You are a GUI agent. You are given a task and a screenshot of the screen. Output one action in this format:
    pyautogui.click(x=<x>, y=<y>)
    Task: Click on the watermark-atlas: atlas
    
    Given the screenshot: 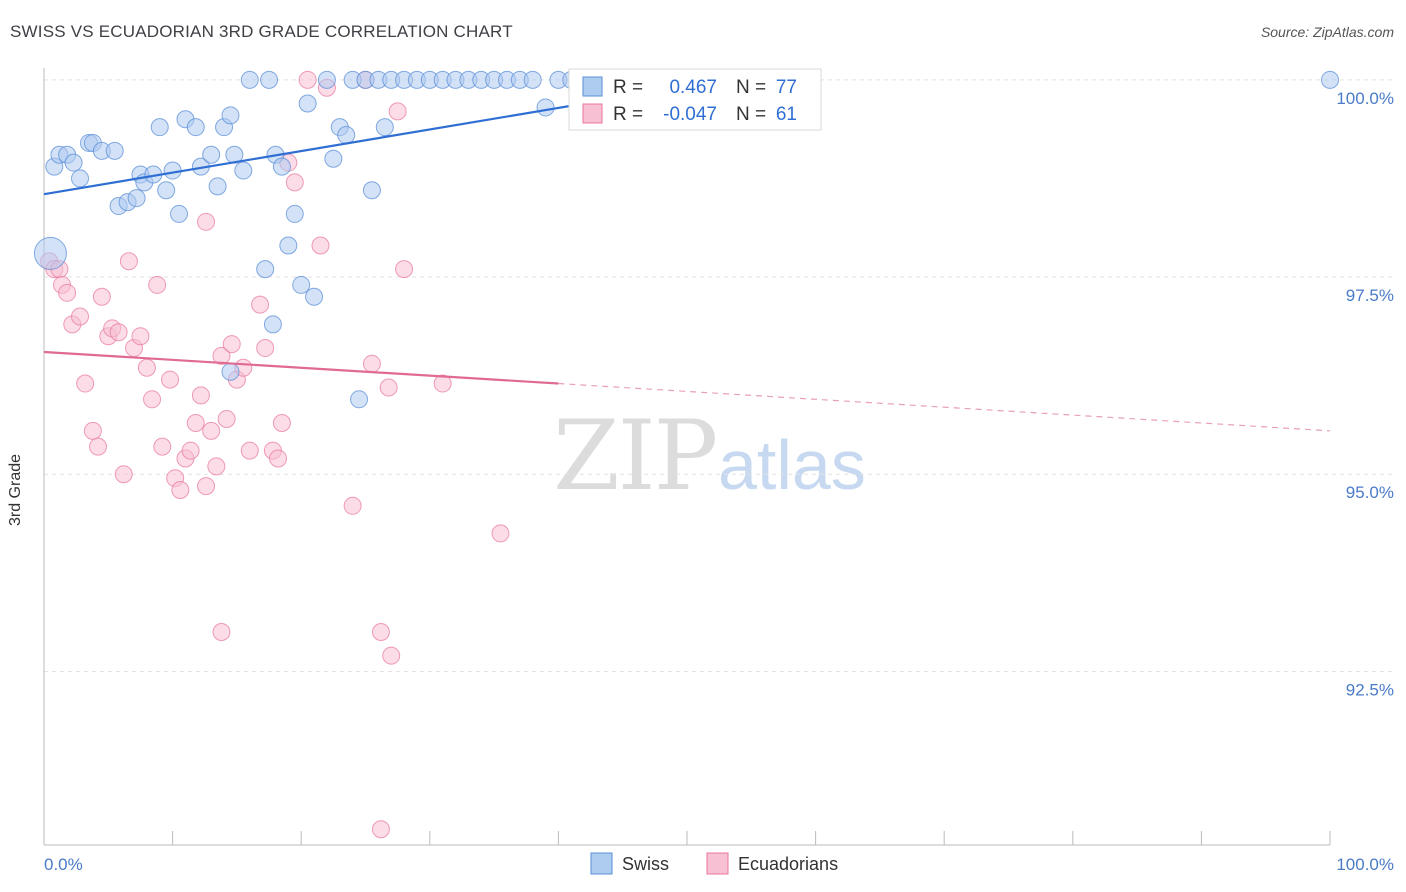 What is the action you would take?
    pyautogui.click(x=792, y=465)
    